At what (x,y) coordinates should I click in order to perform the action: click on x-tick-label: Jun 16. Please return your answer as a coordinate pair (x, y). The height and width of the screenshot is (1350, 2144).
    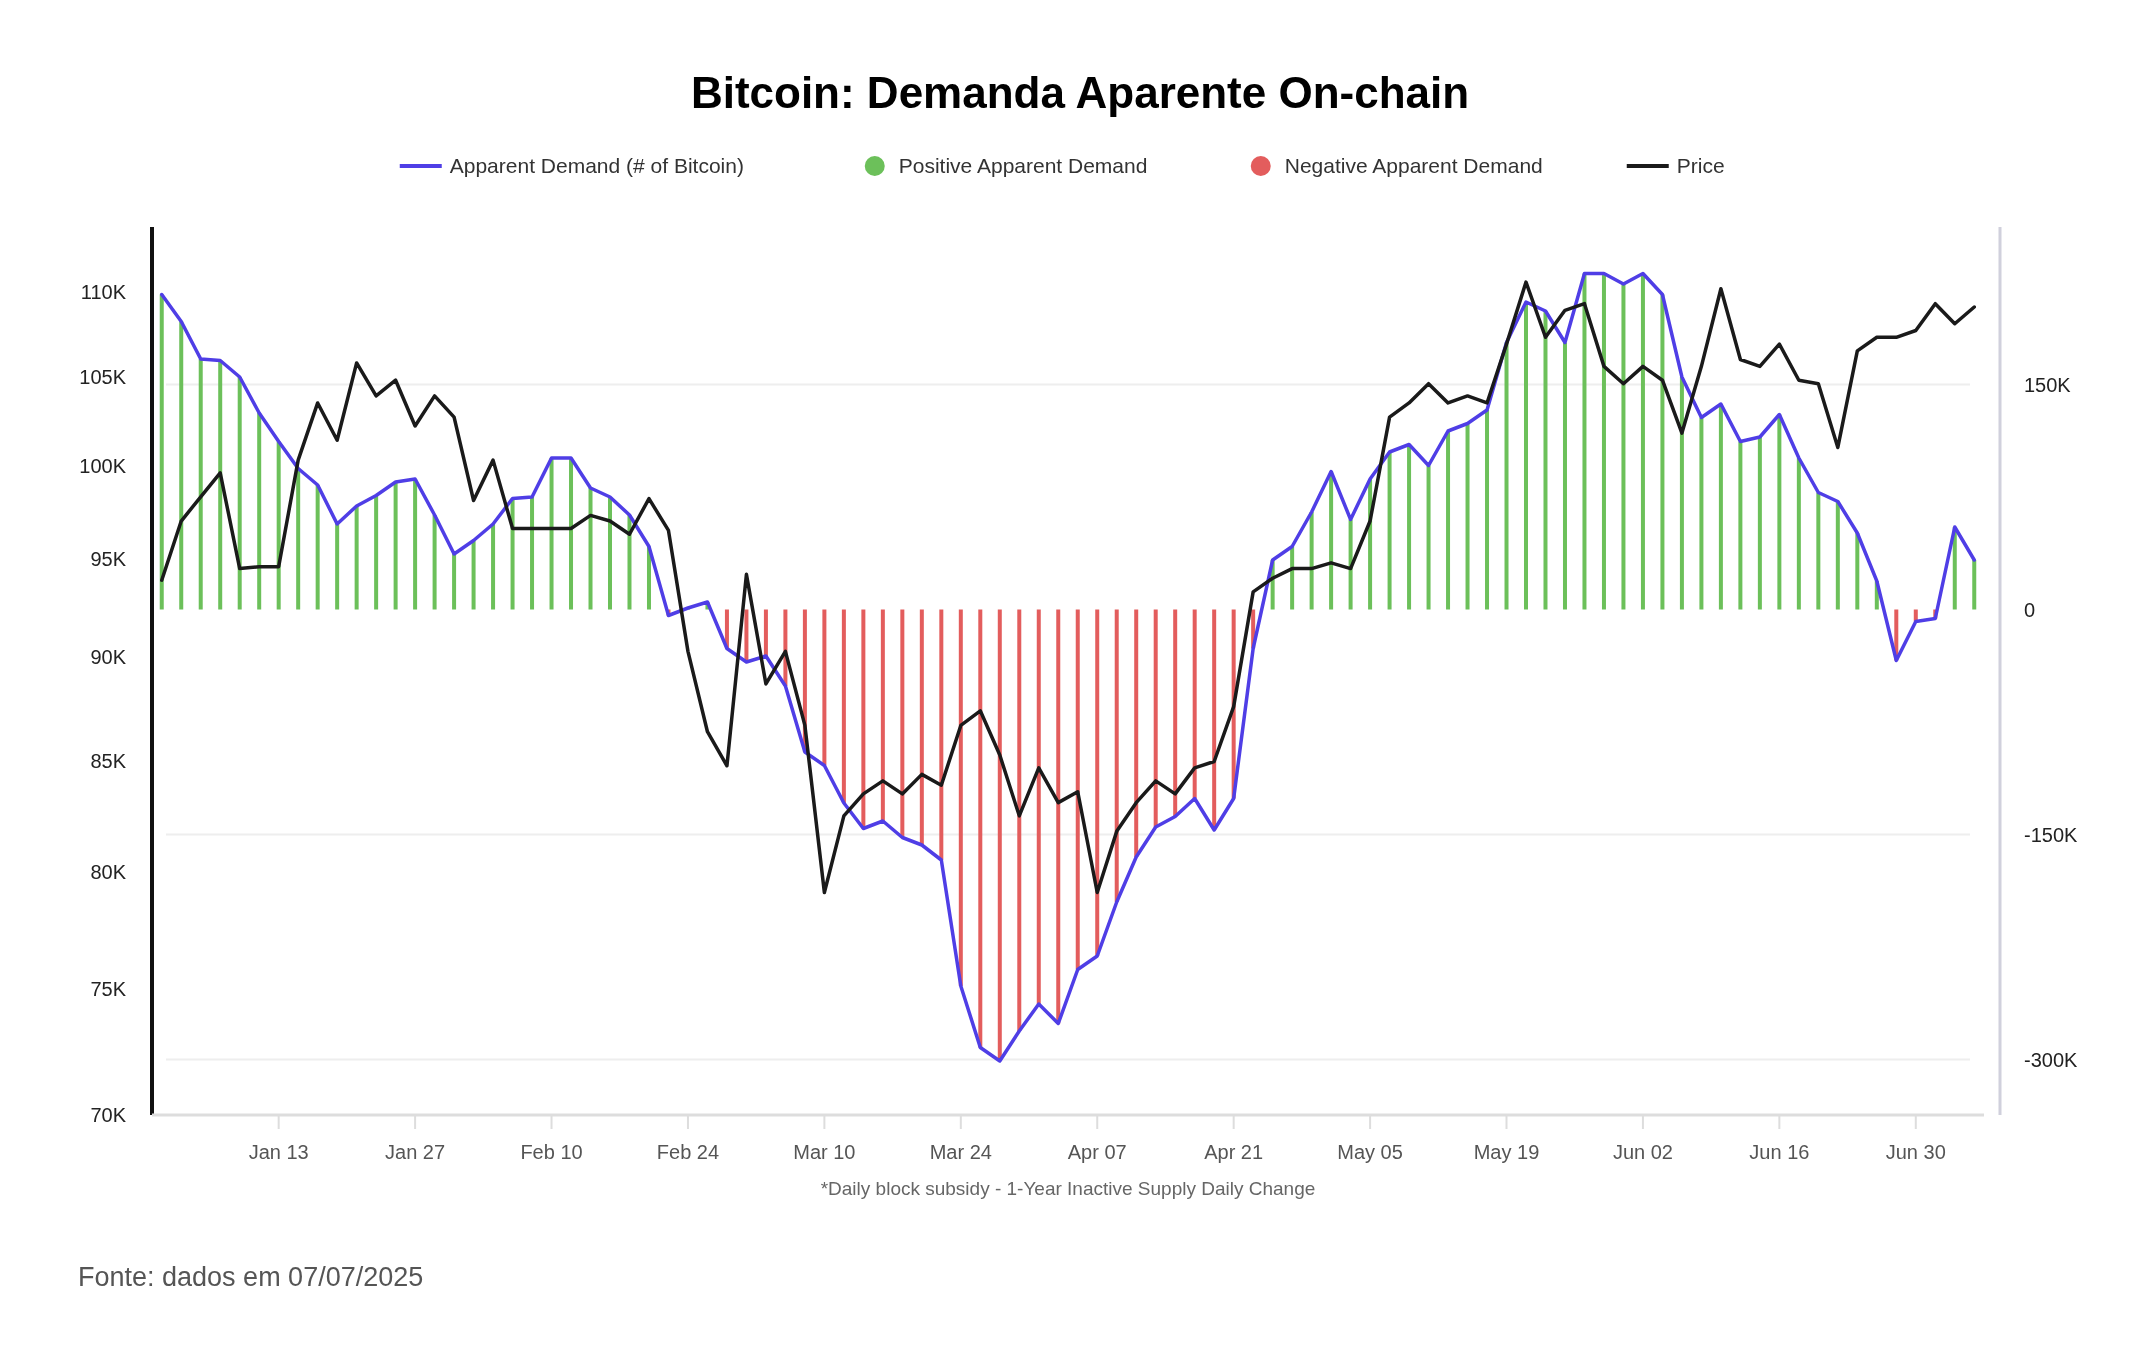
    Looking at the image, I should click on (1779, 1152).